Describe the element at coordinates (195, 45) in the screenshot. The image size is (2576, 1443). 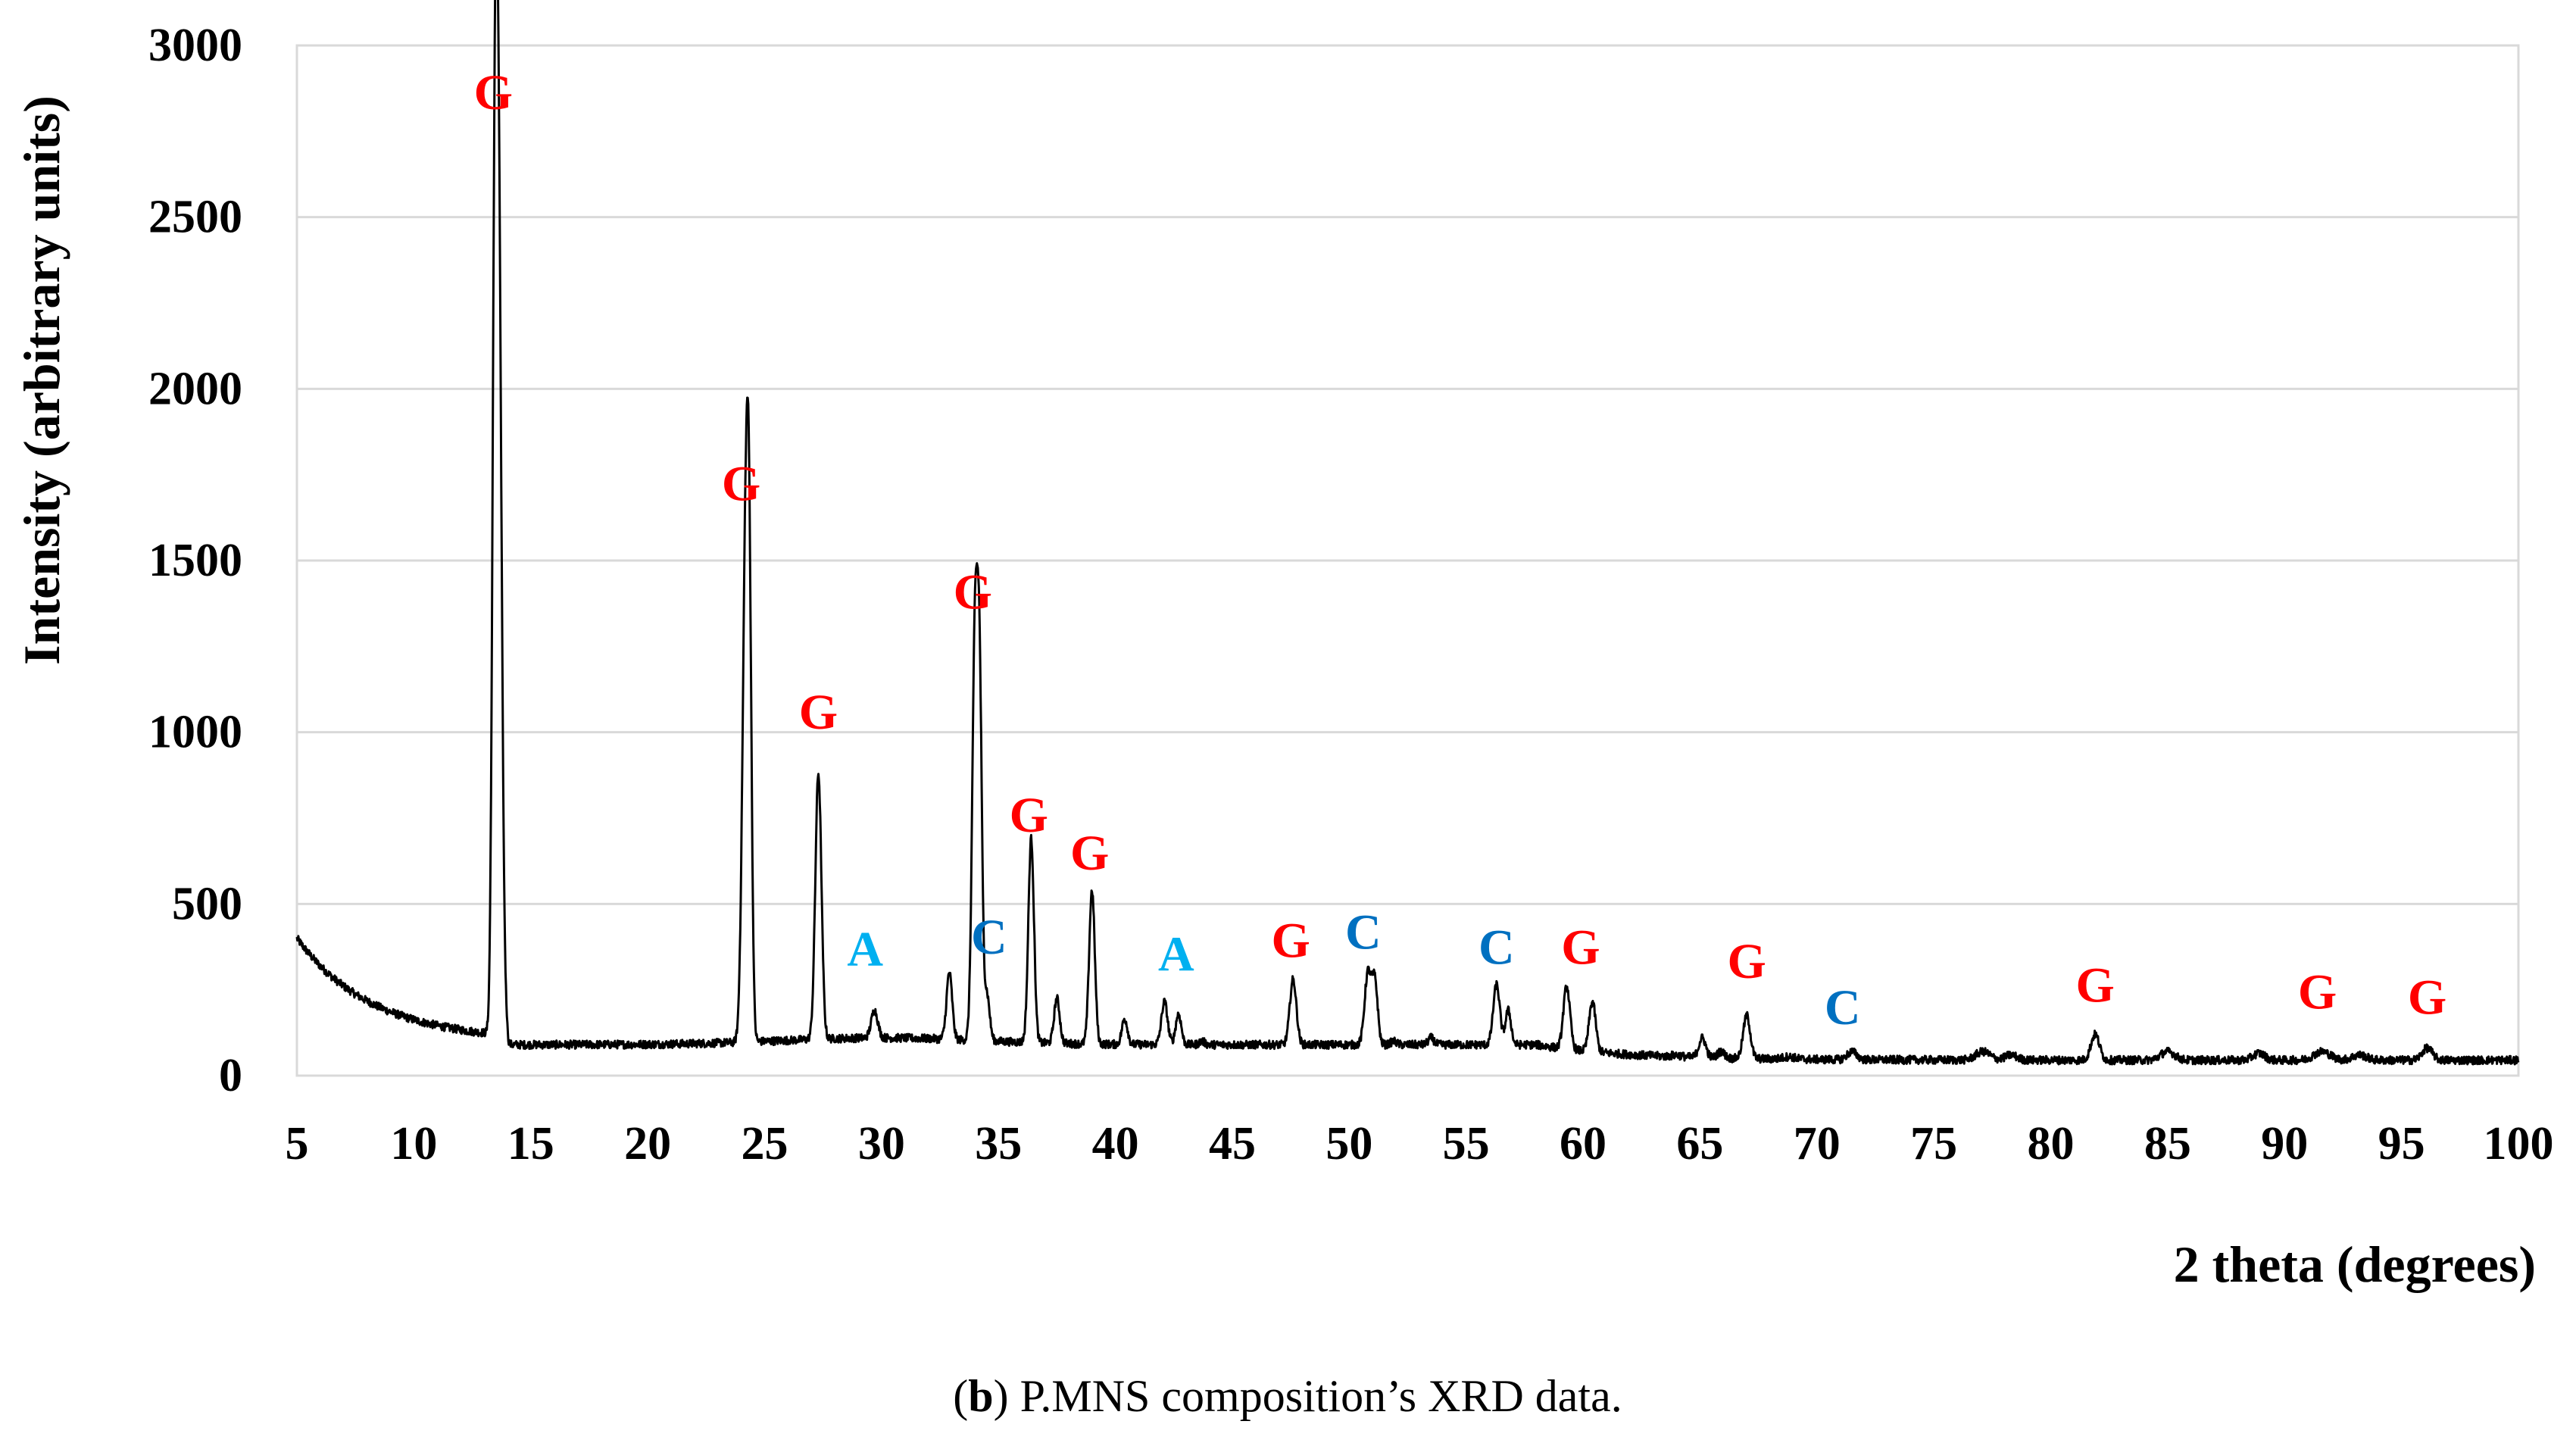
I see `y-tick-label: 3000` at that location.